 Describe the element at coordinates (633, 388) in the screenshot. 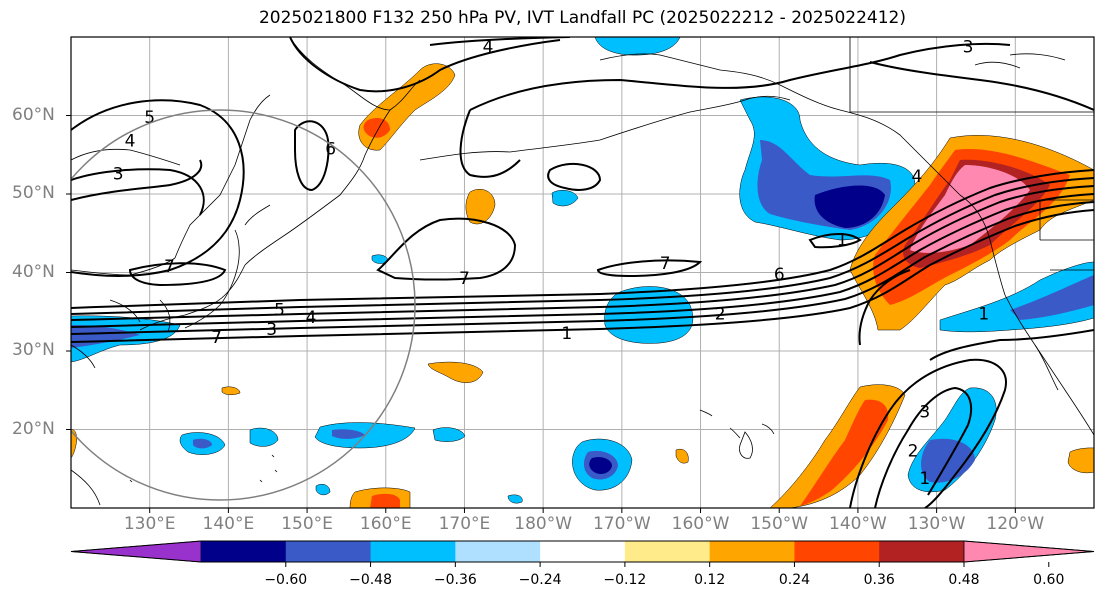

I see `central-pacific-negative-anomaly` at that location.